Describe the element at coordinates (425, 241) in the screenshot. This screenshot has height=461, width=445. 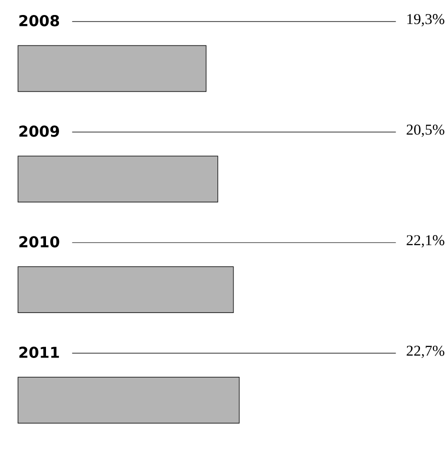
I see `data-label: 22,1%` at that location.